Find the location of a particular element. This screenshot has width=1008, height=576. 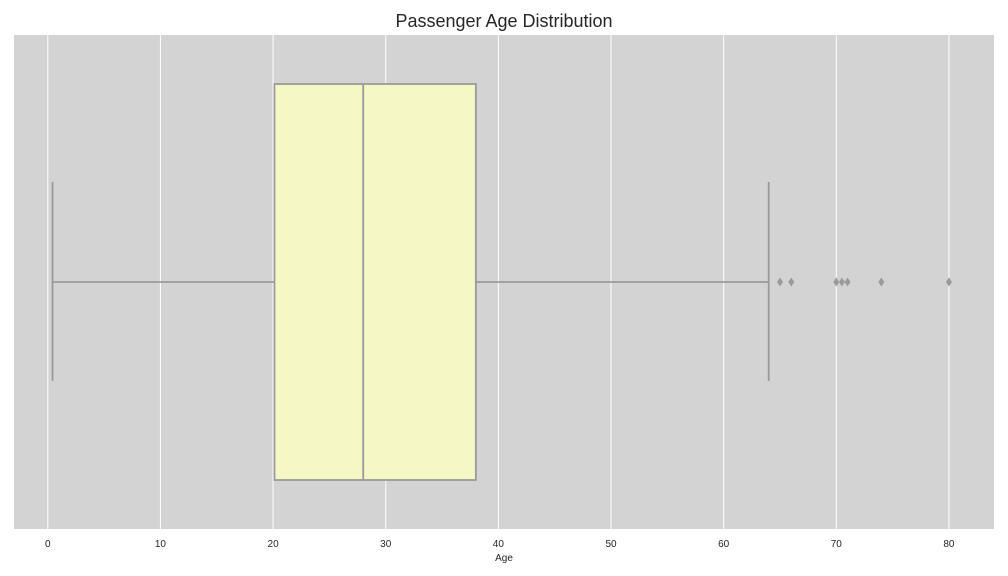

chart-title: Passenger Age Distribution is located at coordinates (503, 21).